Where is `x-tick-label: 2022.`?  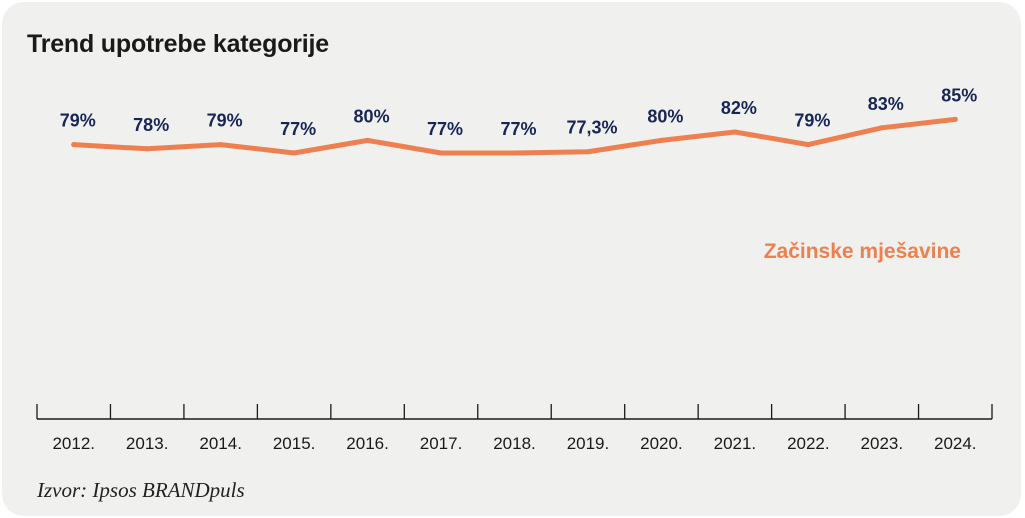 x-tick-label: 2022. is located at coordinates (808, 443).